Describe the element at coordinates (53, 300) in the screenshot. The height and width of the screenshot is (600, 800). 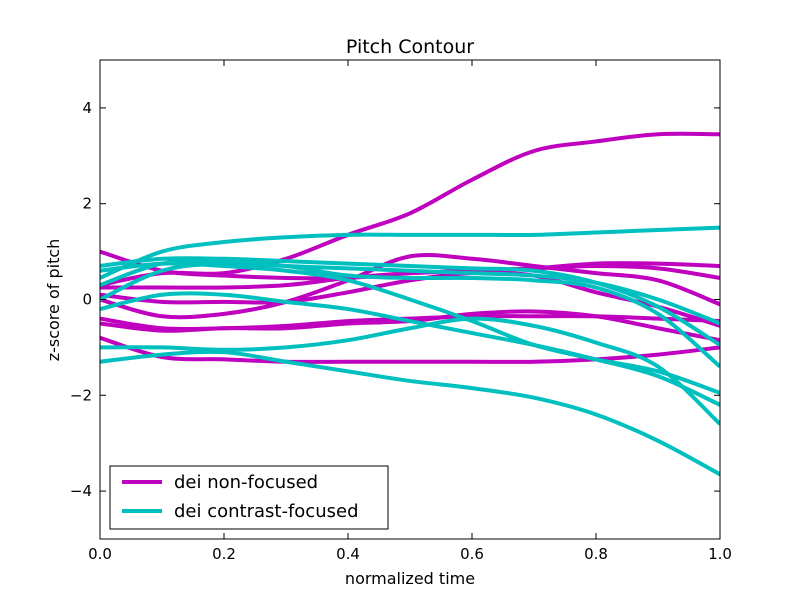
I see `y-axis-label: z-score of pitch` at that location.